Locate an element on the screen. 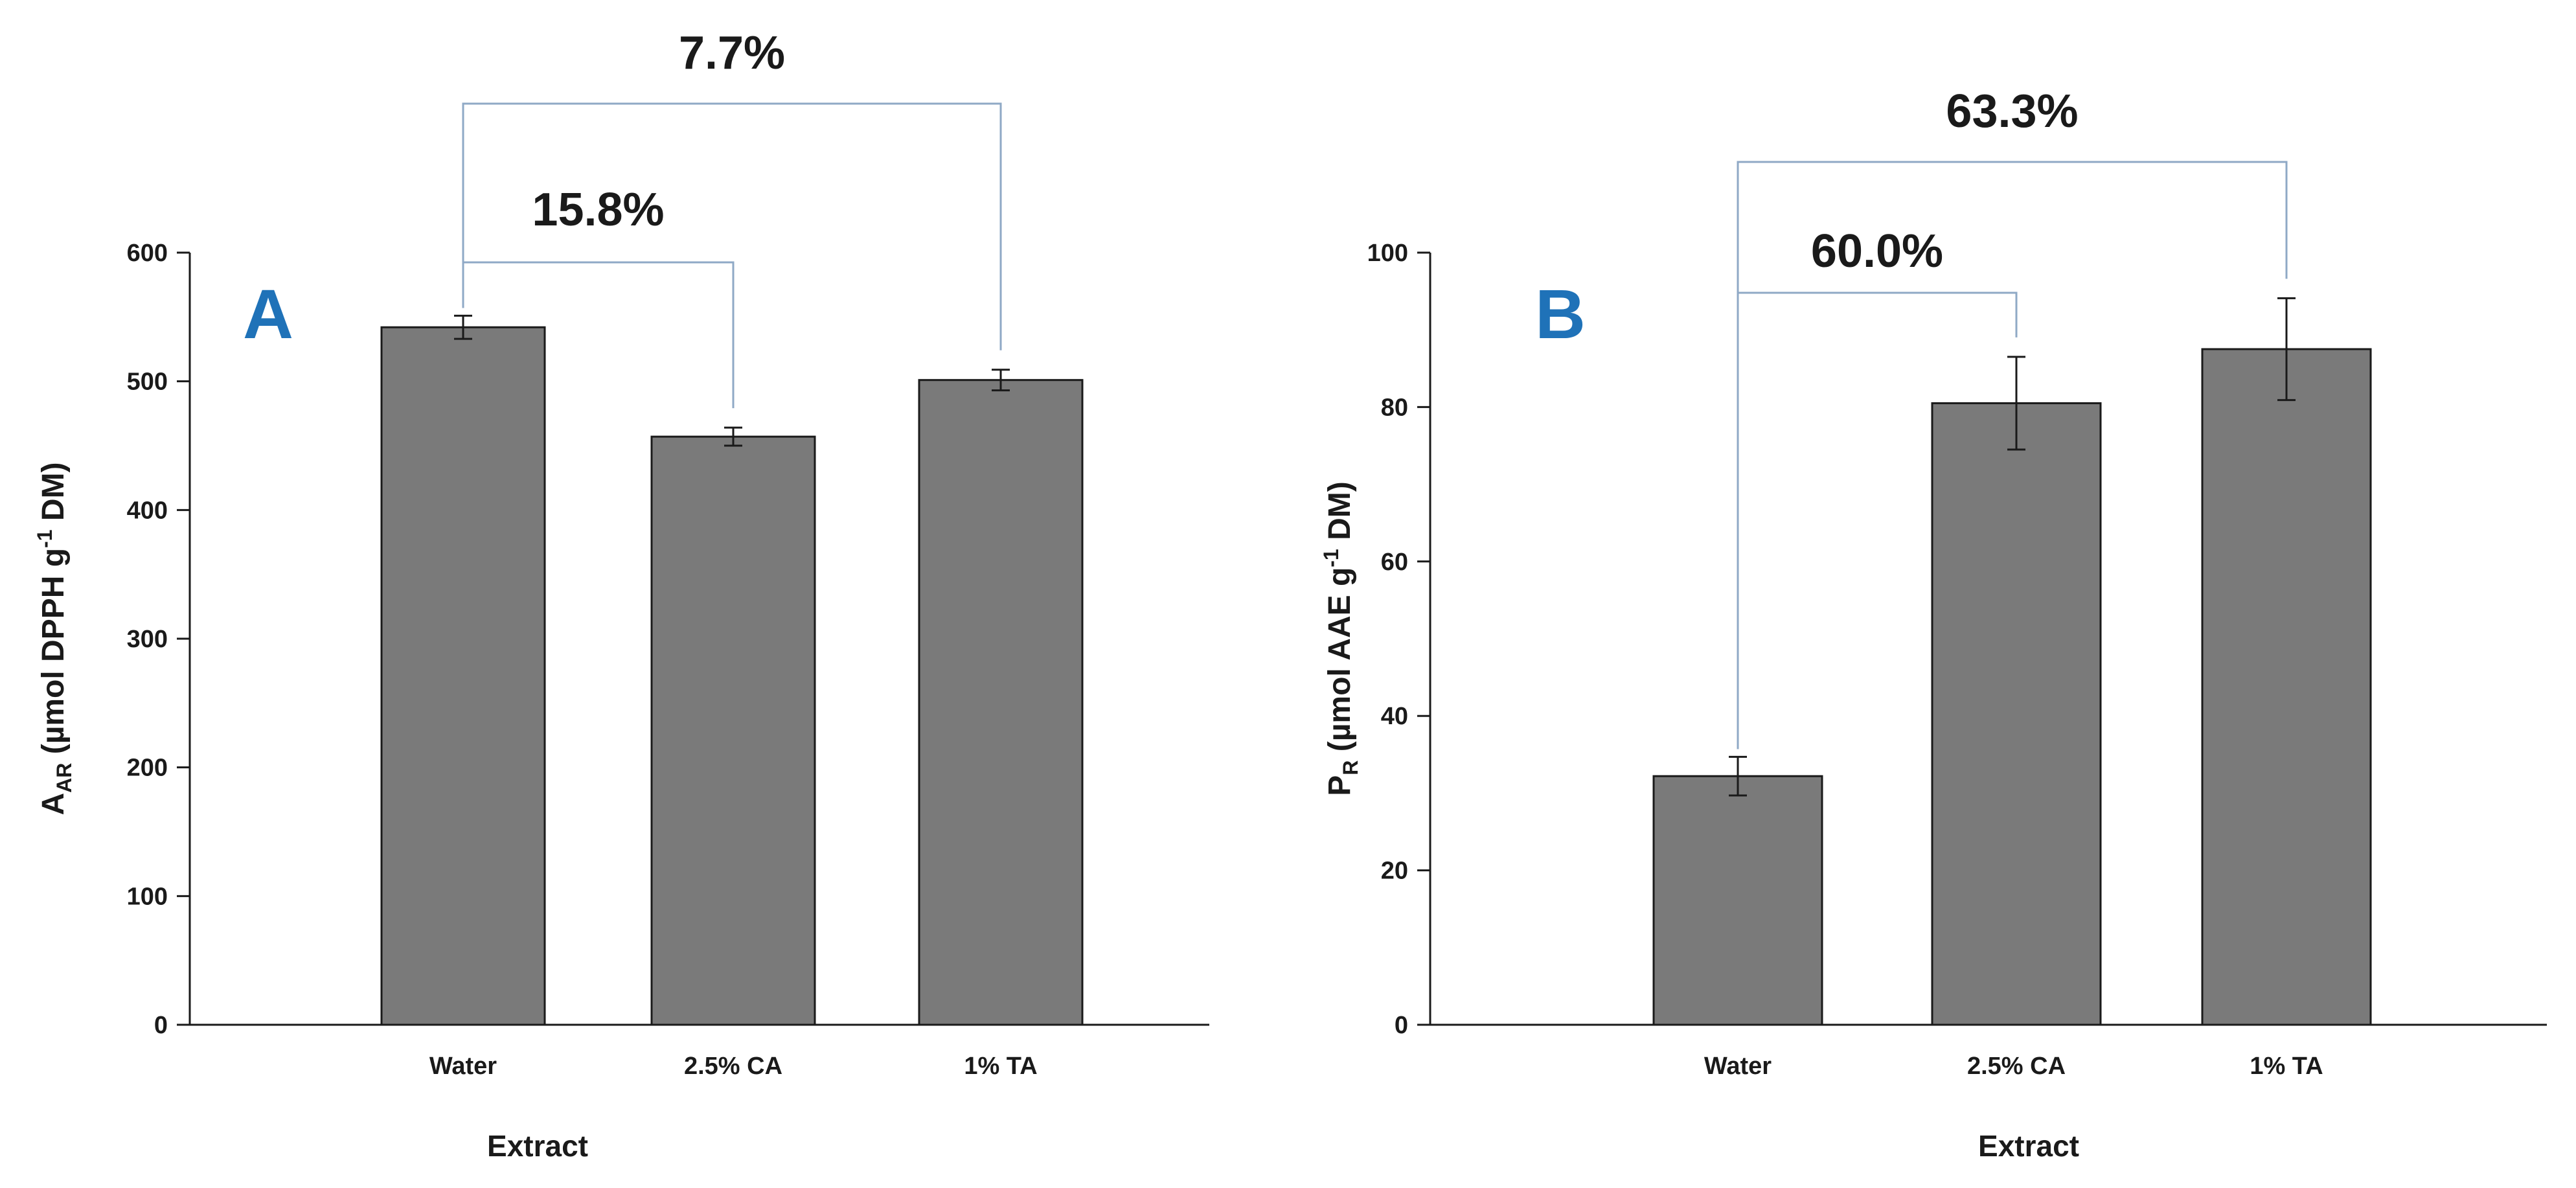 The width and height of the screenshot is (2576, 1188). chart-a-x-label: Extract is located at coordinates (537, 1146).